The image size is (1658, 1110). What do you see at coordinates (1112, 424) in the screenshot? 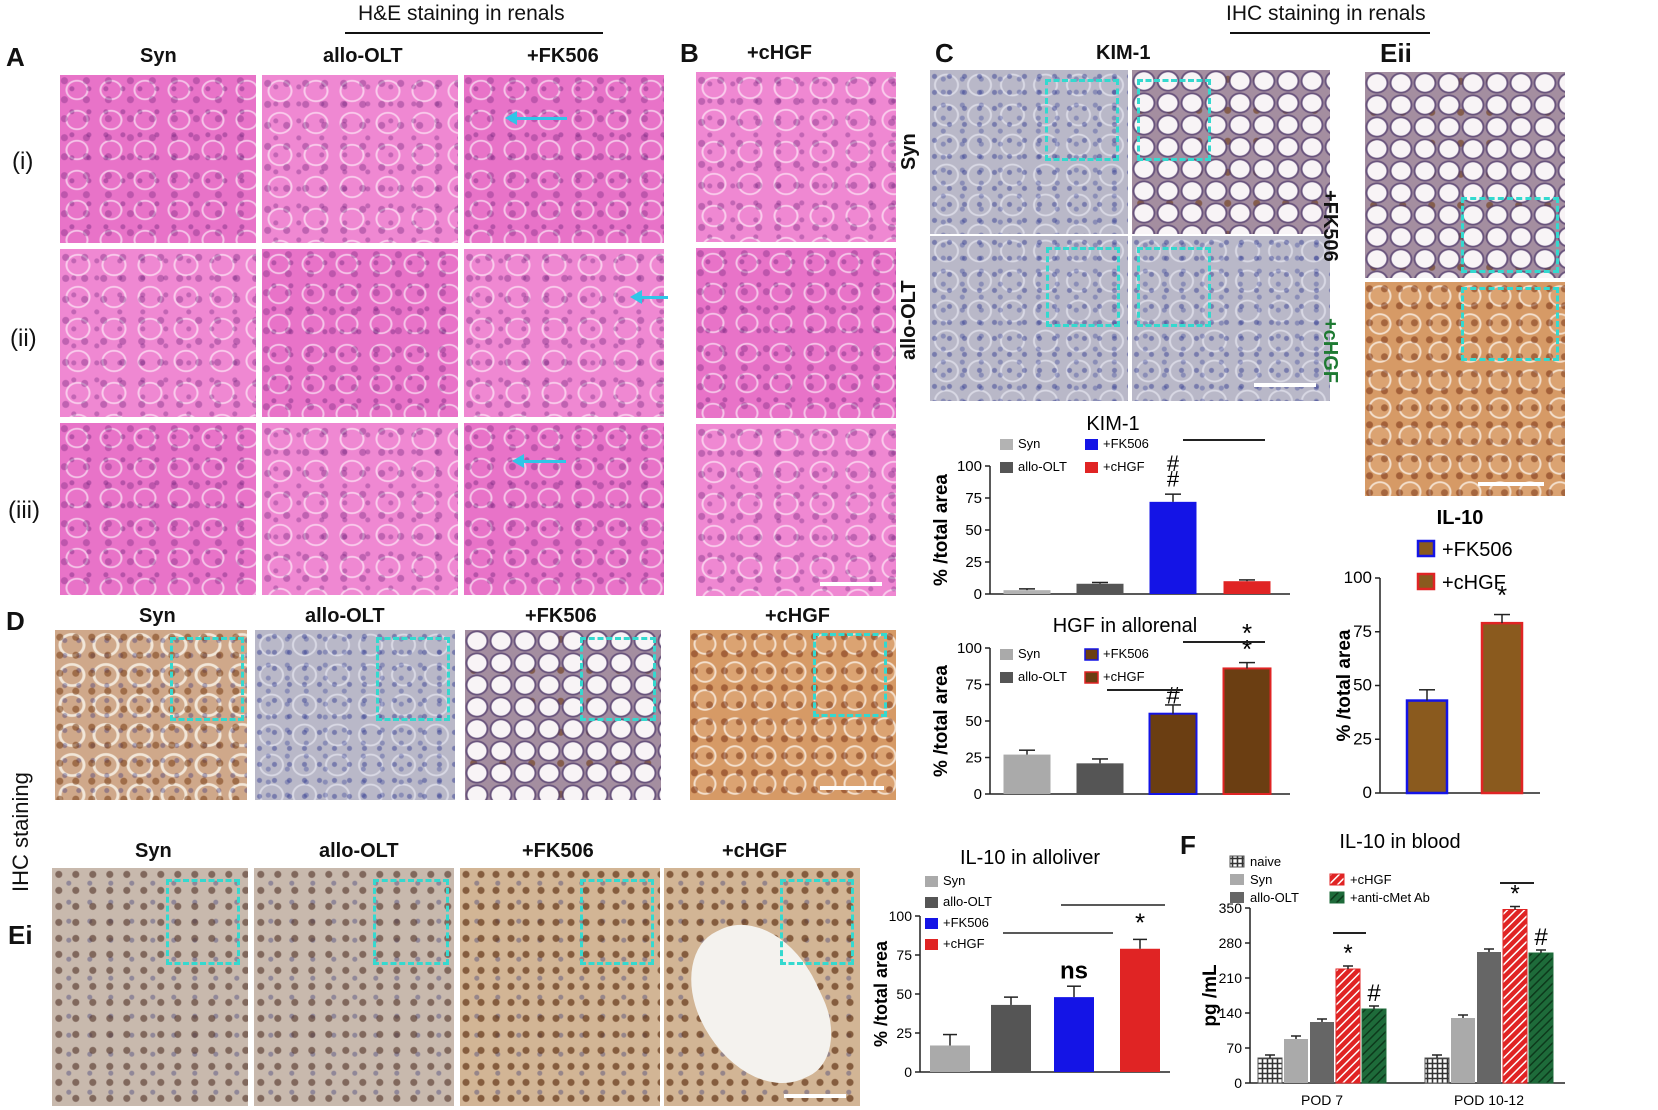
I see `chart-title: KIM-1` at bounding box center [1112, 424].